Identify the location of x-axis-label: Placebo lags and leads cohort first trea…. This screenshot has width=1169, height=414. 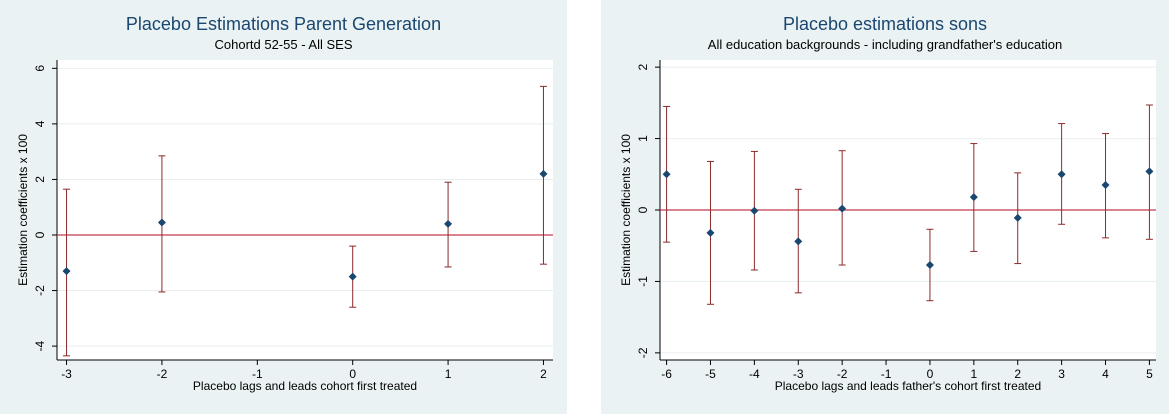
(305, 386).